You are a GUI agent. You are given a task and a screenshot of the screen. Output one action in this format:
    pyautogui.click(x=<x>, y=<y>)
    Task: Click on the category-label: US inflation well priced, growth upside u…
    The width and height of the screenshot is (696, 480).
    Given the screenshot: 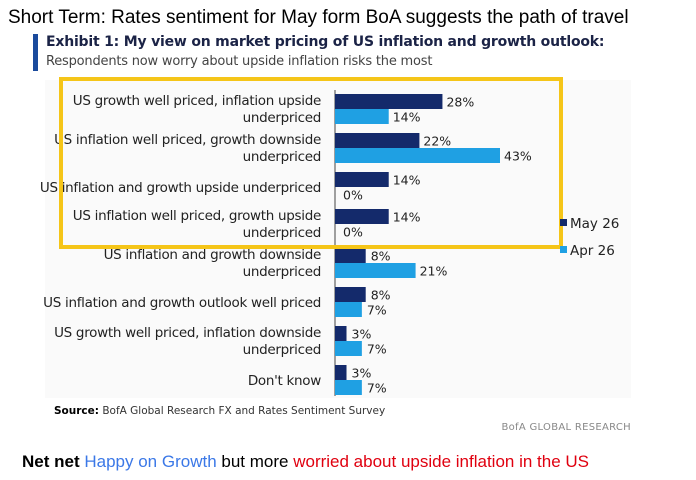 What is the action you would take?
    pyautogui.click(x=197, y=224)
    